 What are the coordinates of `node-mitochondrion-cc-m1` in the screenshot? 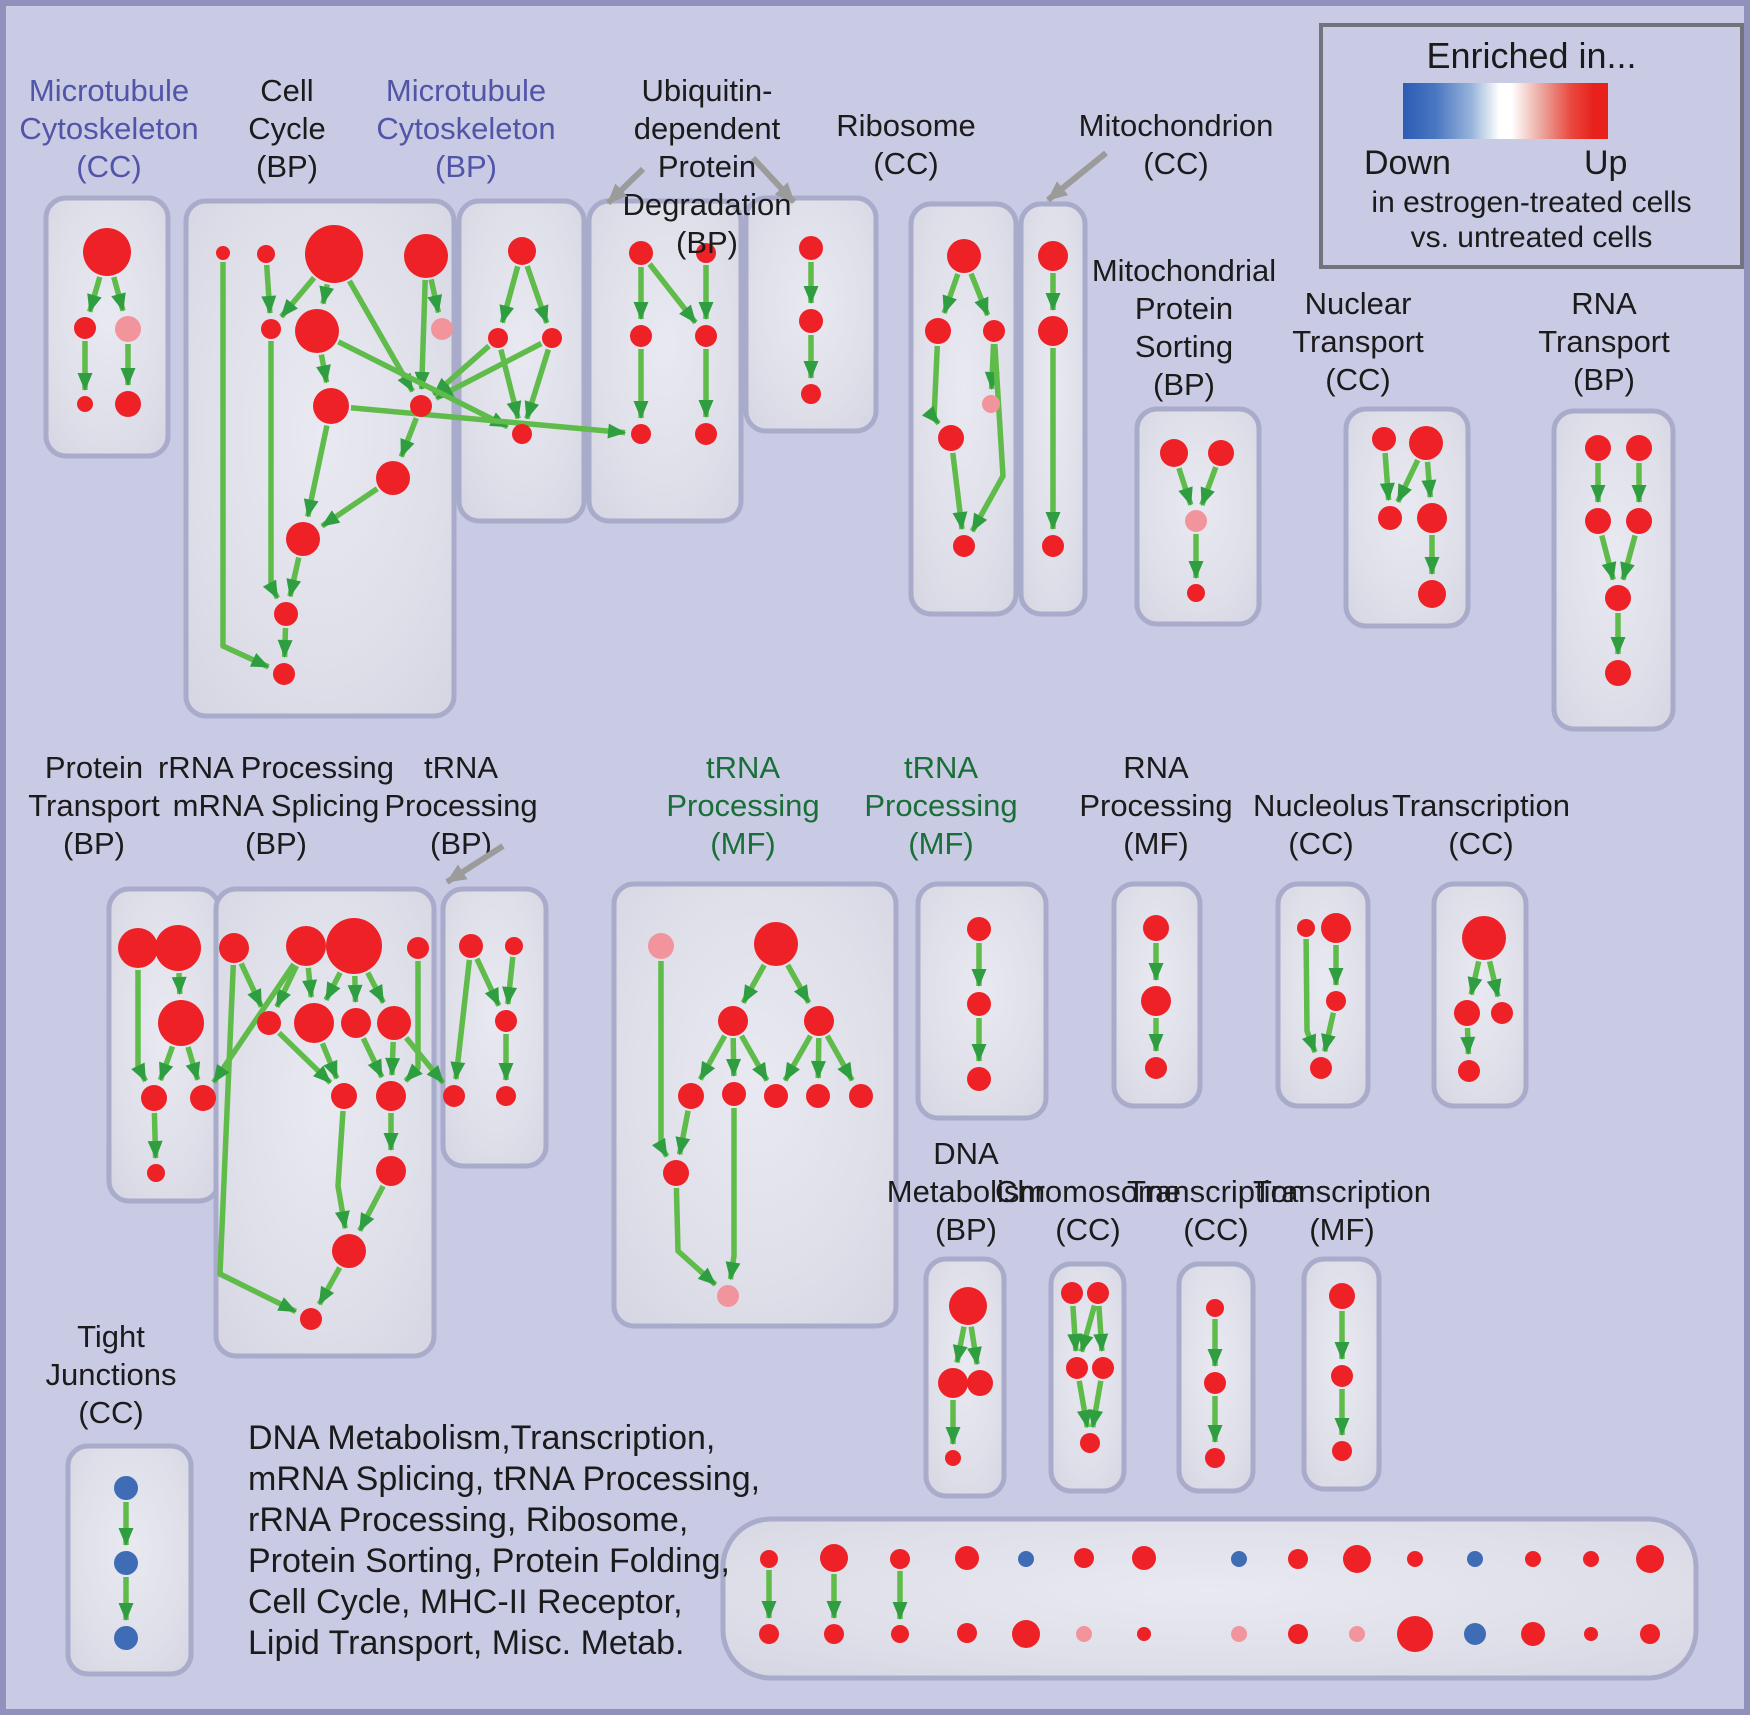 It's located at (1053, 256).